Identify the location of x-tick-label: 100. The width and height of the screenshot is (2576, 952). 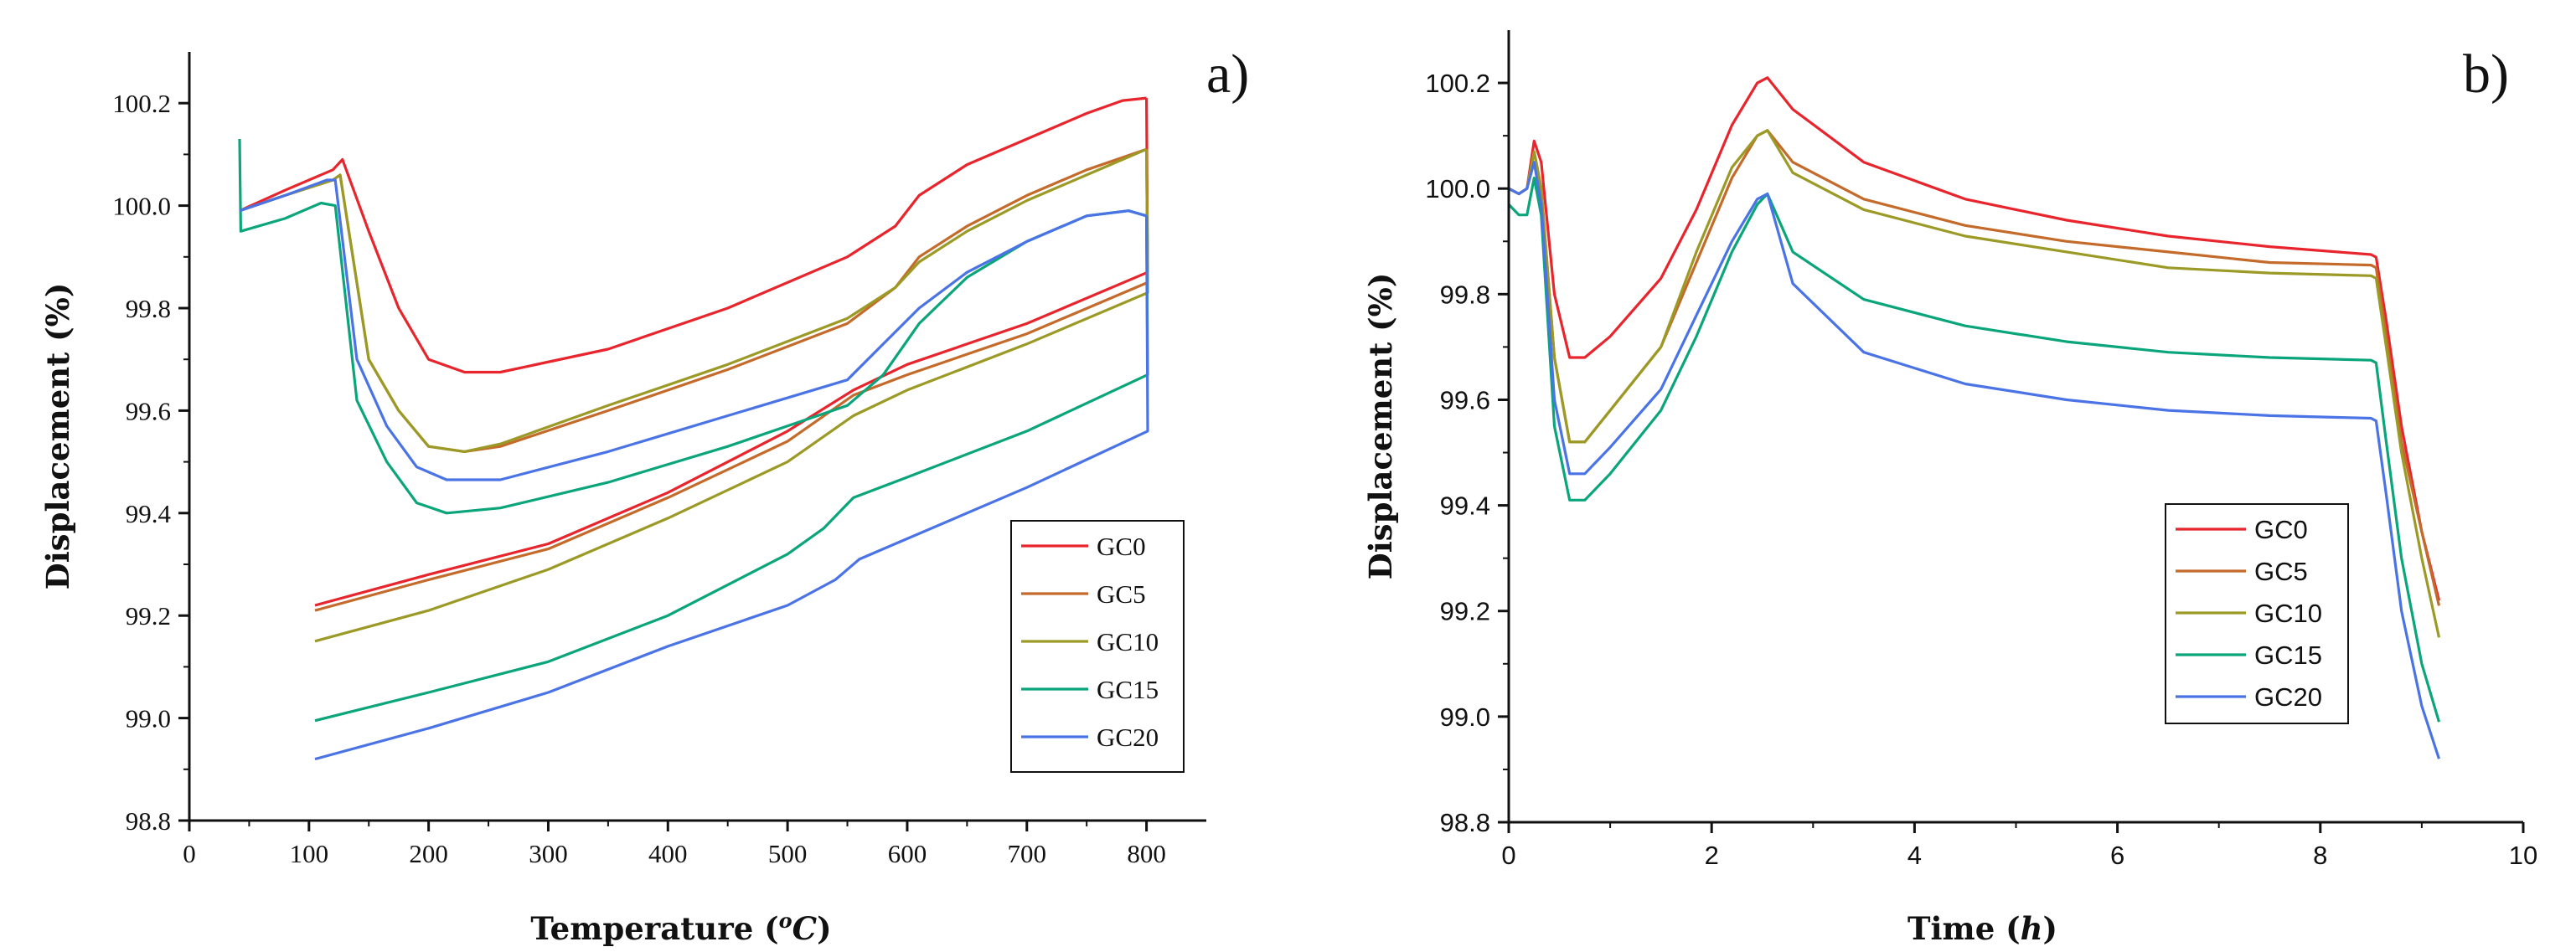
(309, 854).